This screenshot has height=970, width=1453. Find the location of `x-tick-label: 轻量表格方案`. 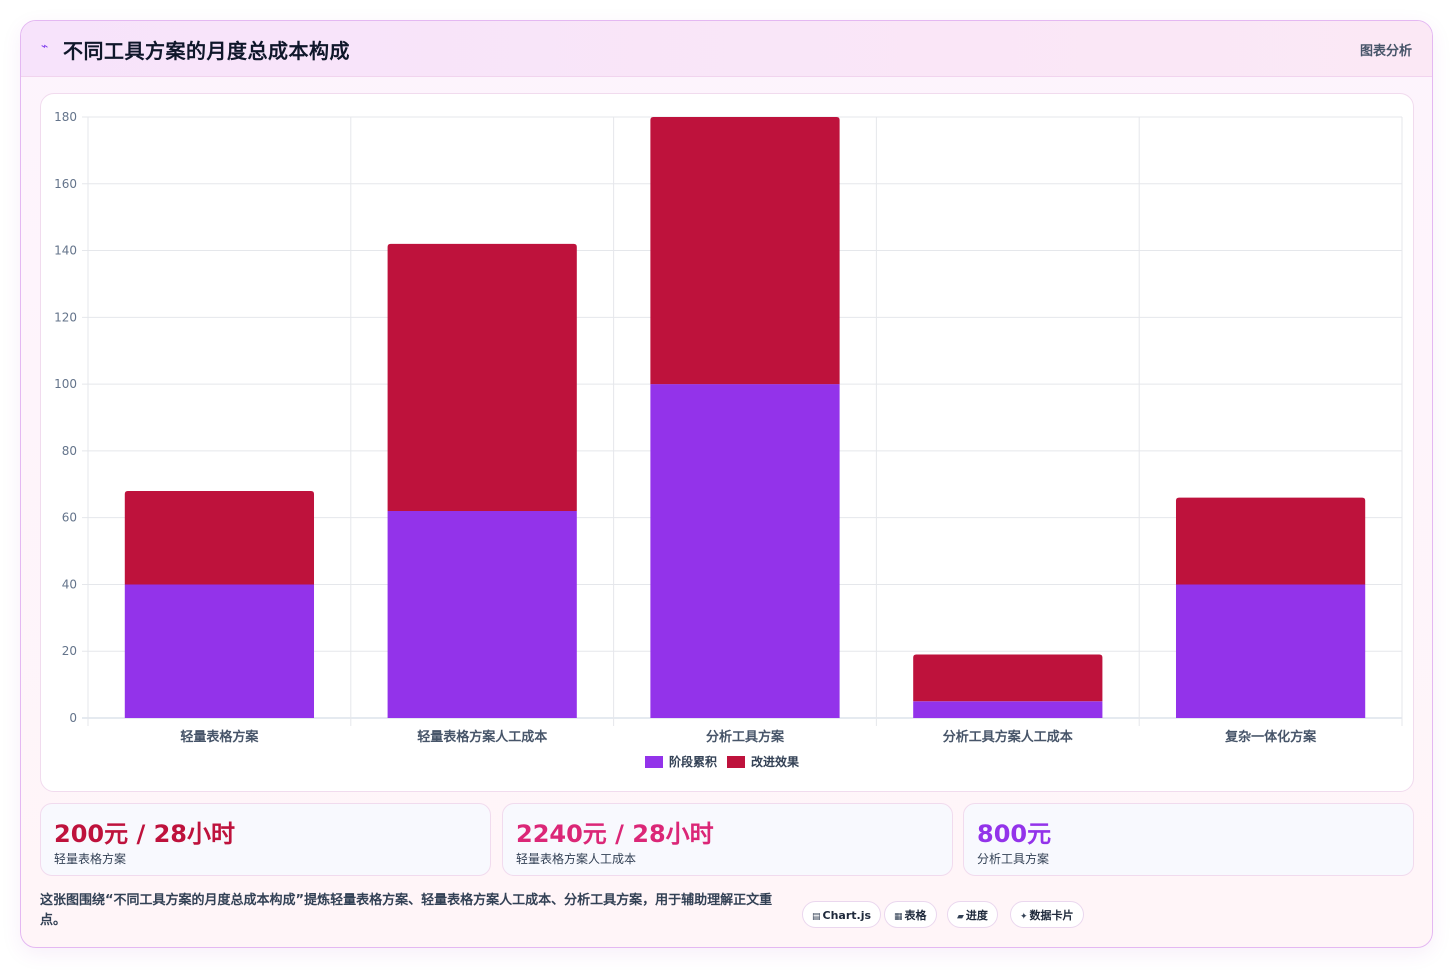

x-tick-label: 轻量表格方案 is located at coordinates (219, 737).